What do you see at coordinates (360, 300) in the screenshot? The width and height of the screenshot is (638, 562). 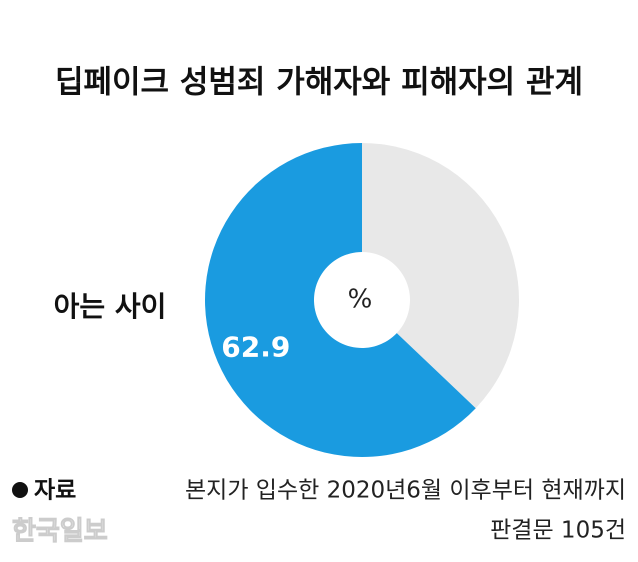 I see `center-label: %` at bounding box center [360, 300].